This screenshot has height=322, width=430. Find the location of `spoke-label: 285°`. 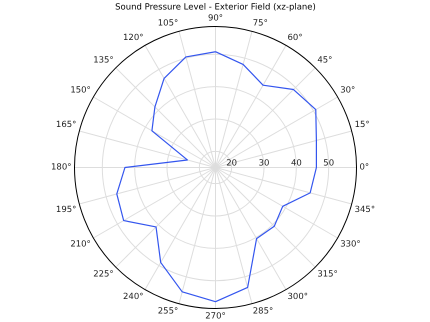

spoke-label: 285° is located at coordinates (263, 311).